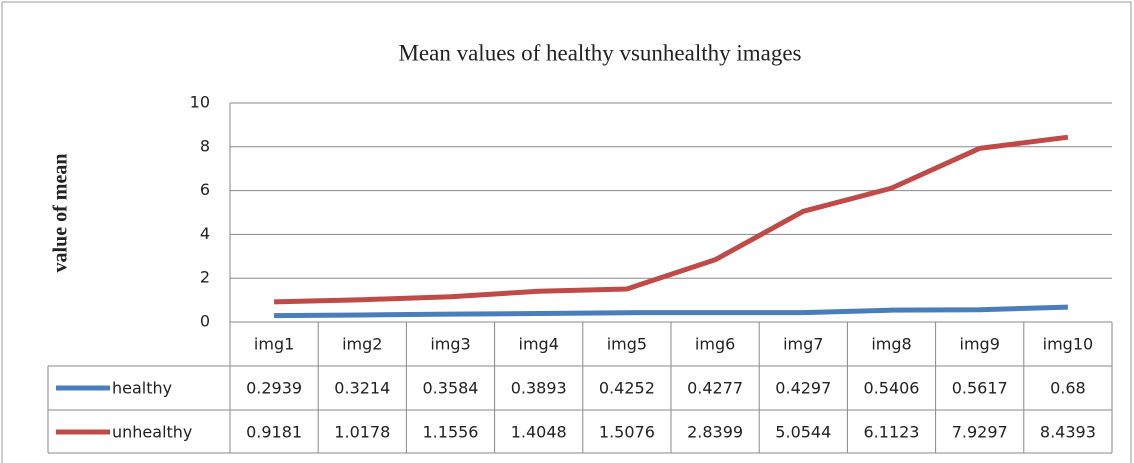  Describe the element at coordinates (450, 344) in the screenshot. I see `x-tick-label: img3` at that location.